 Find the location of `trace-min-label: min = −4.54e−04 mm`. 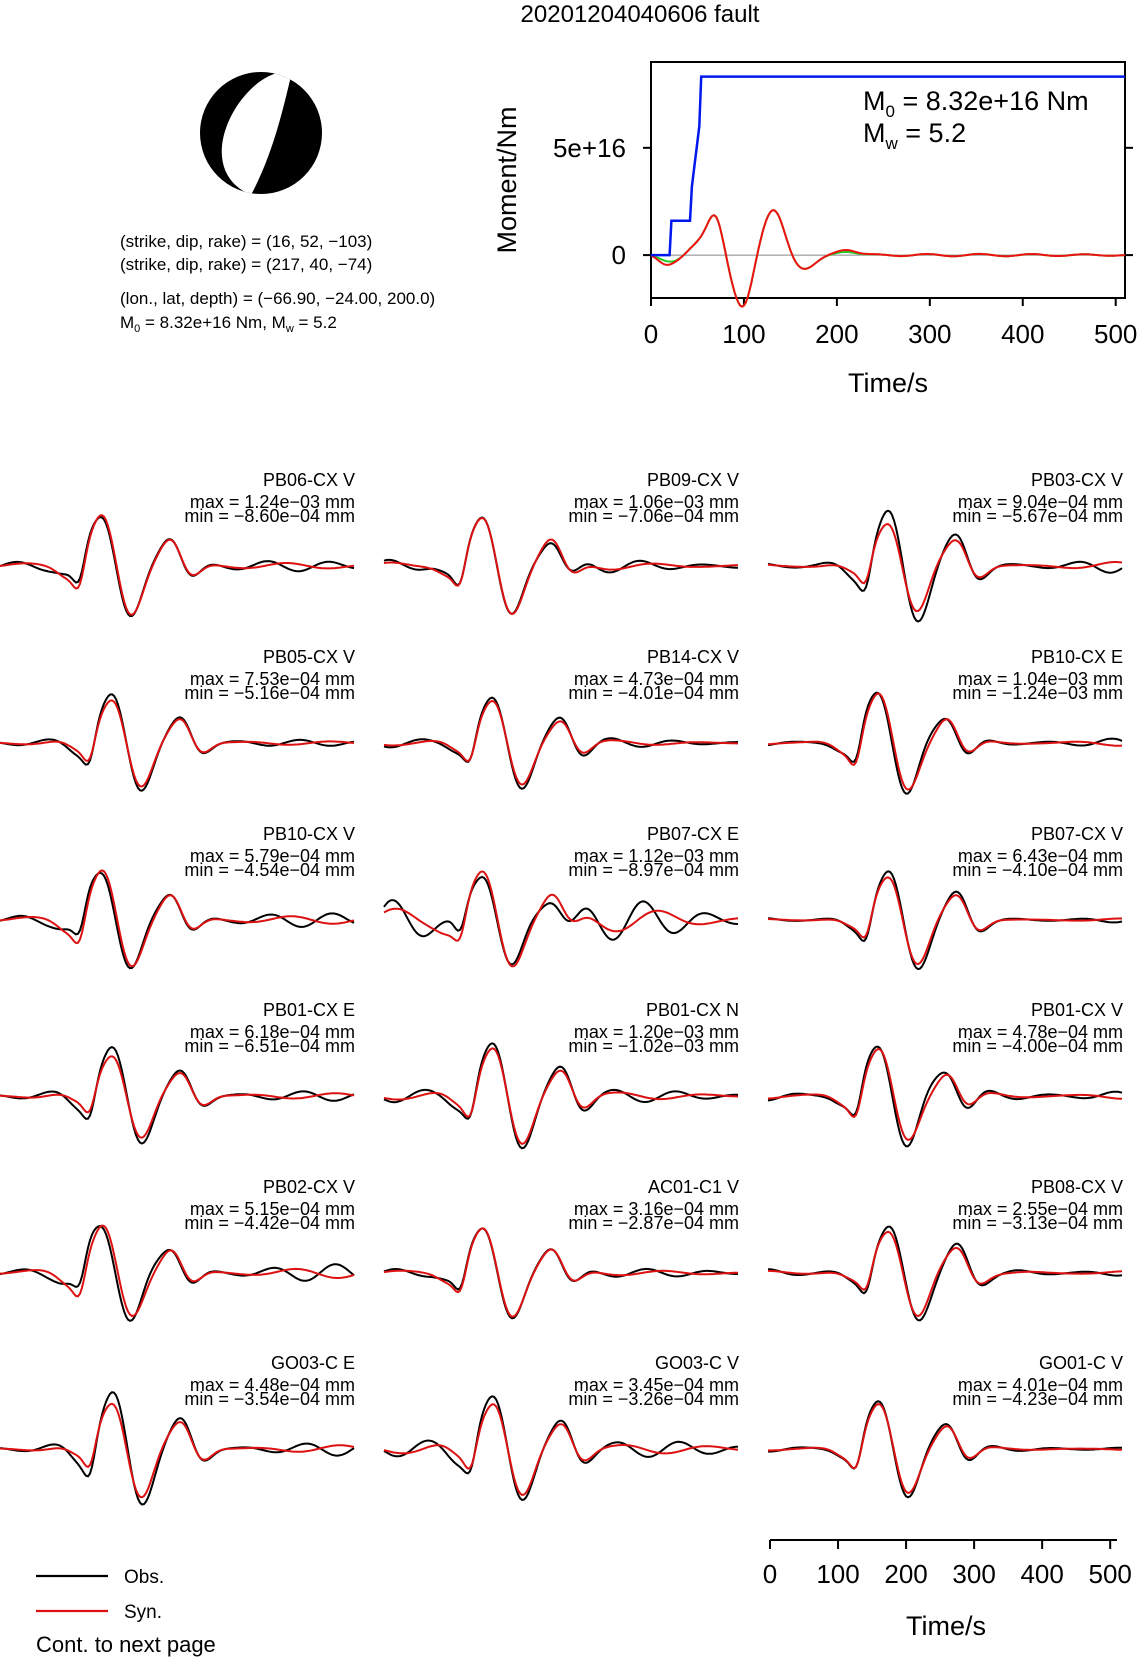

trace-min-label: min = −4.54e−04 mm is located at coordinates (269, 870).